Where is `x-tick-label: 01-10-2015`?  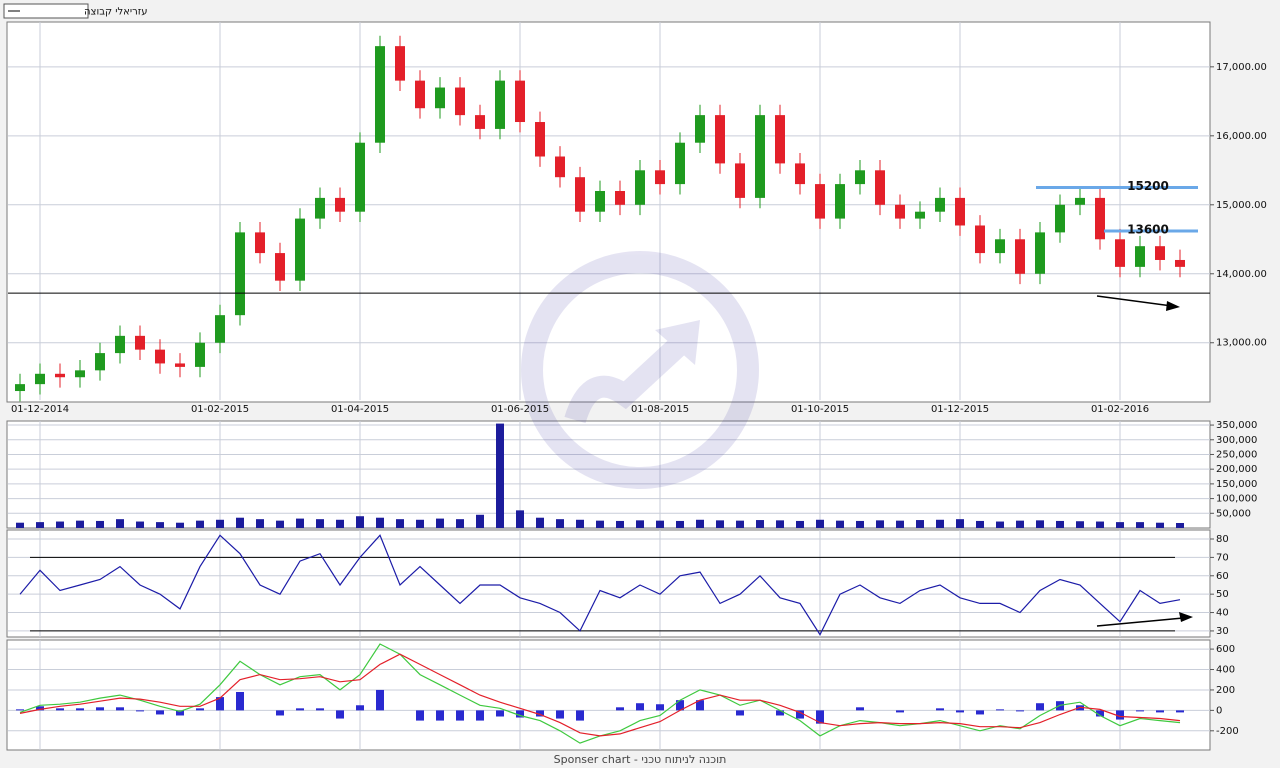 x-tick-label: 01-10-2015 is located at coordinates (820, 409).